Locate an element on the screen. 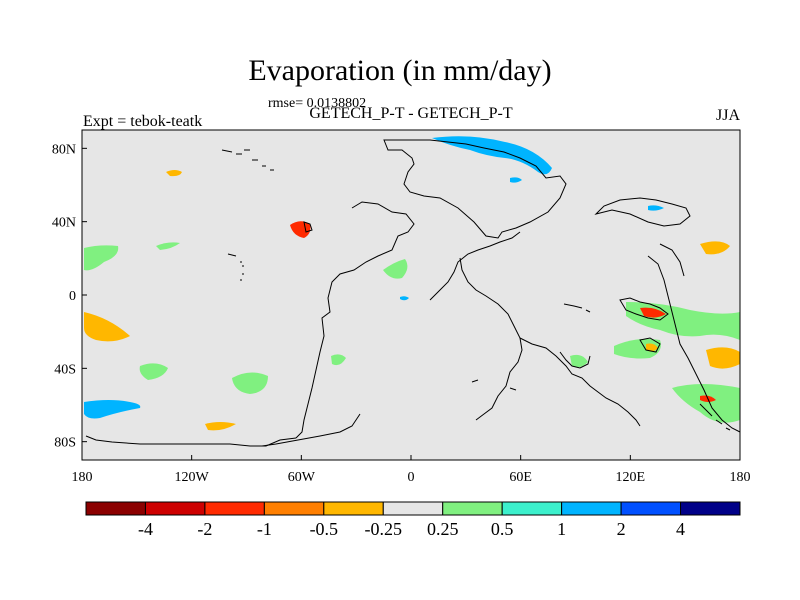 The height and width of the screenshot is (600, 800). y-tick-label: 40S is located at coordinates (65, 369).